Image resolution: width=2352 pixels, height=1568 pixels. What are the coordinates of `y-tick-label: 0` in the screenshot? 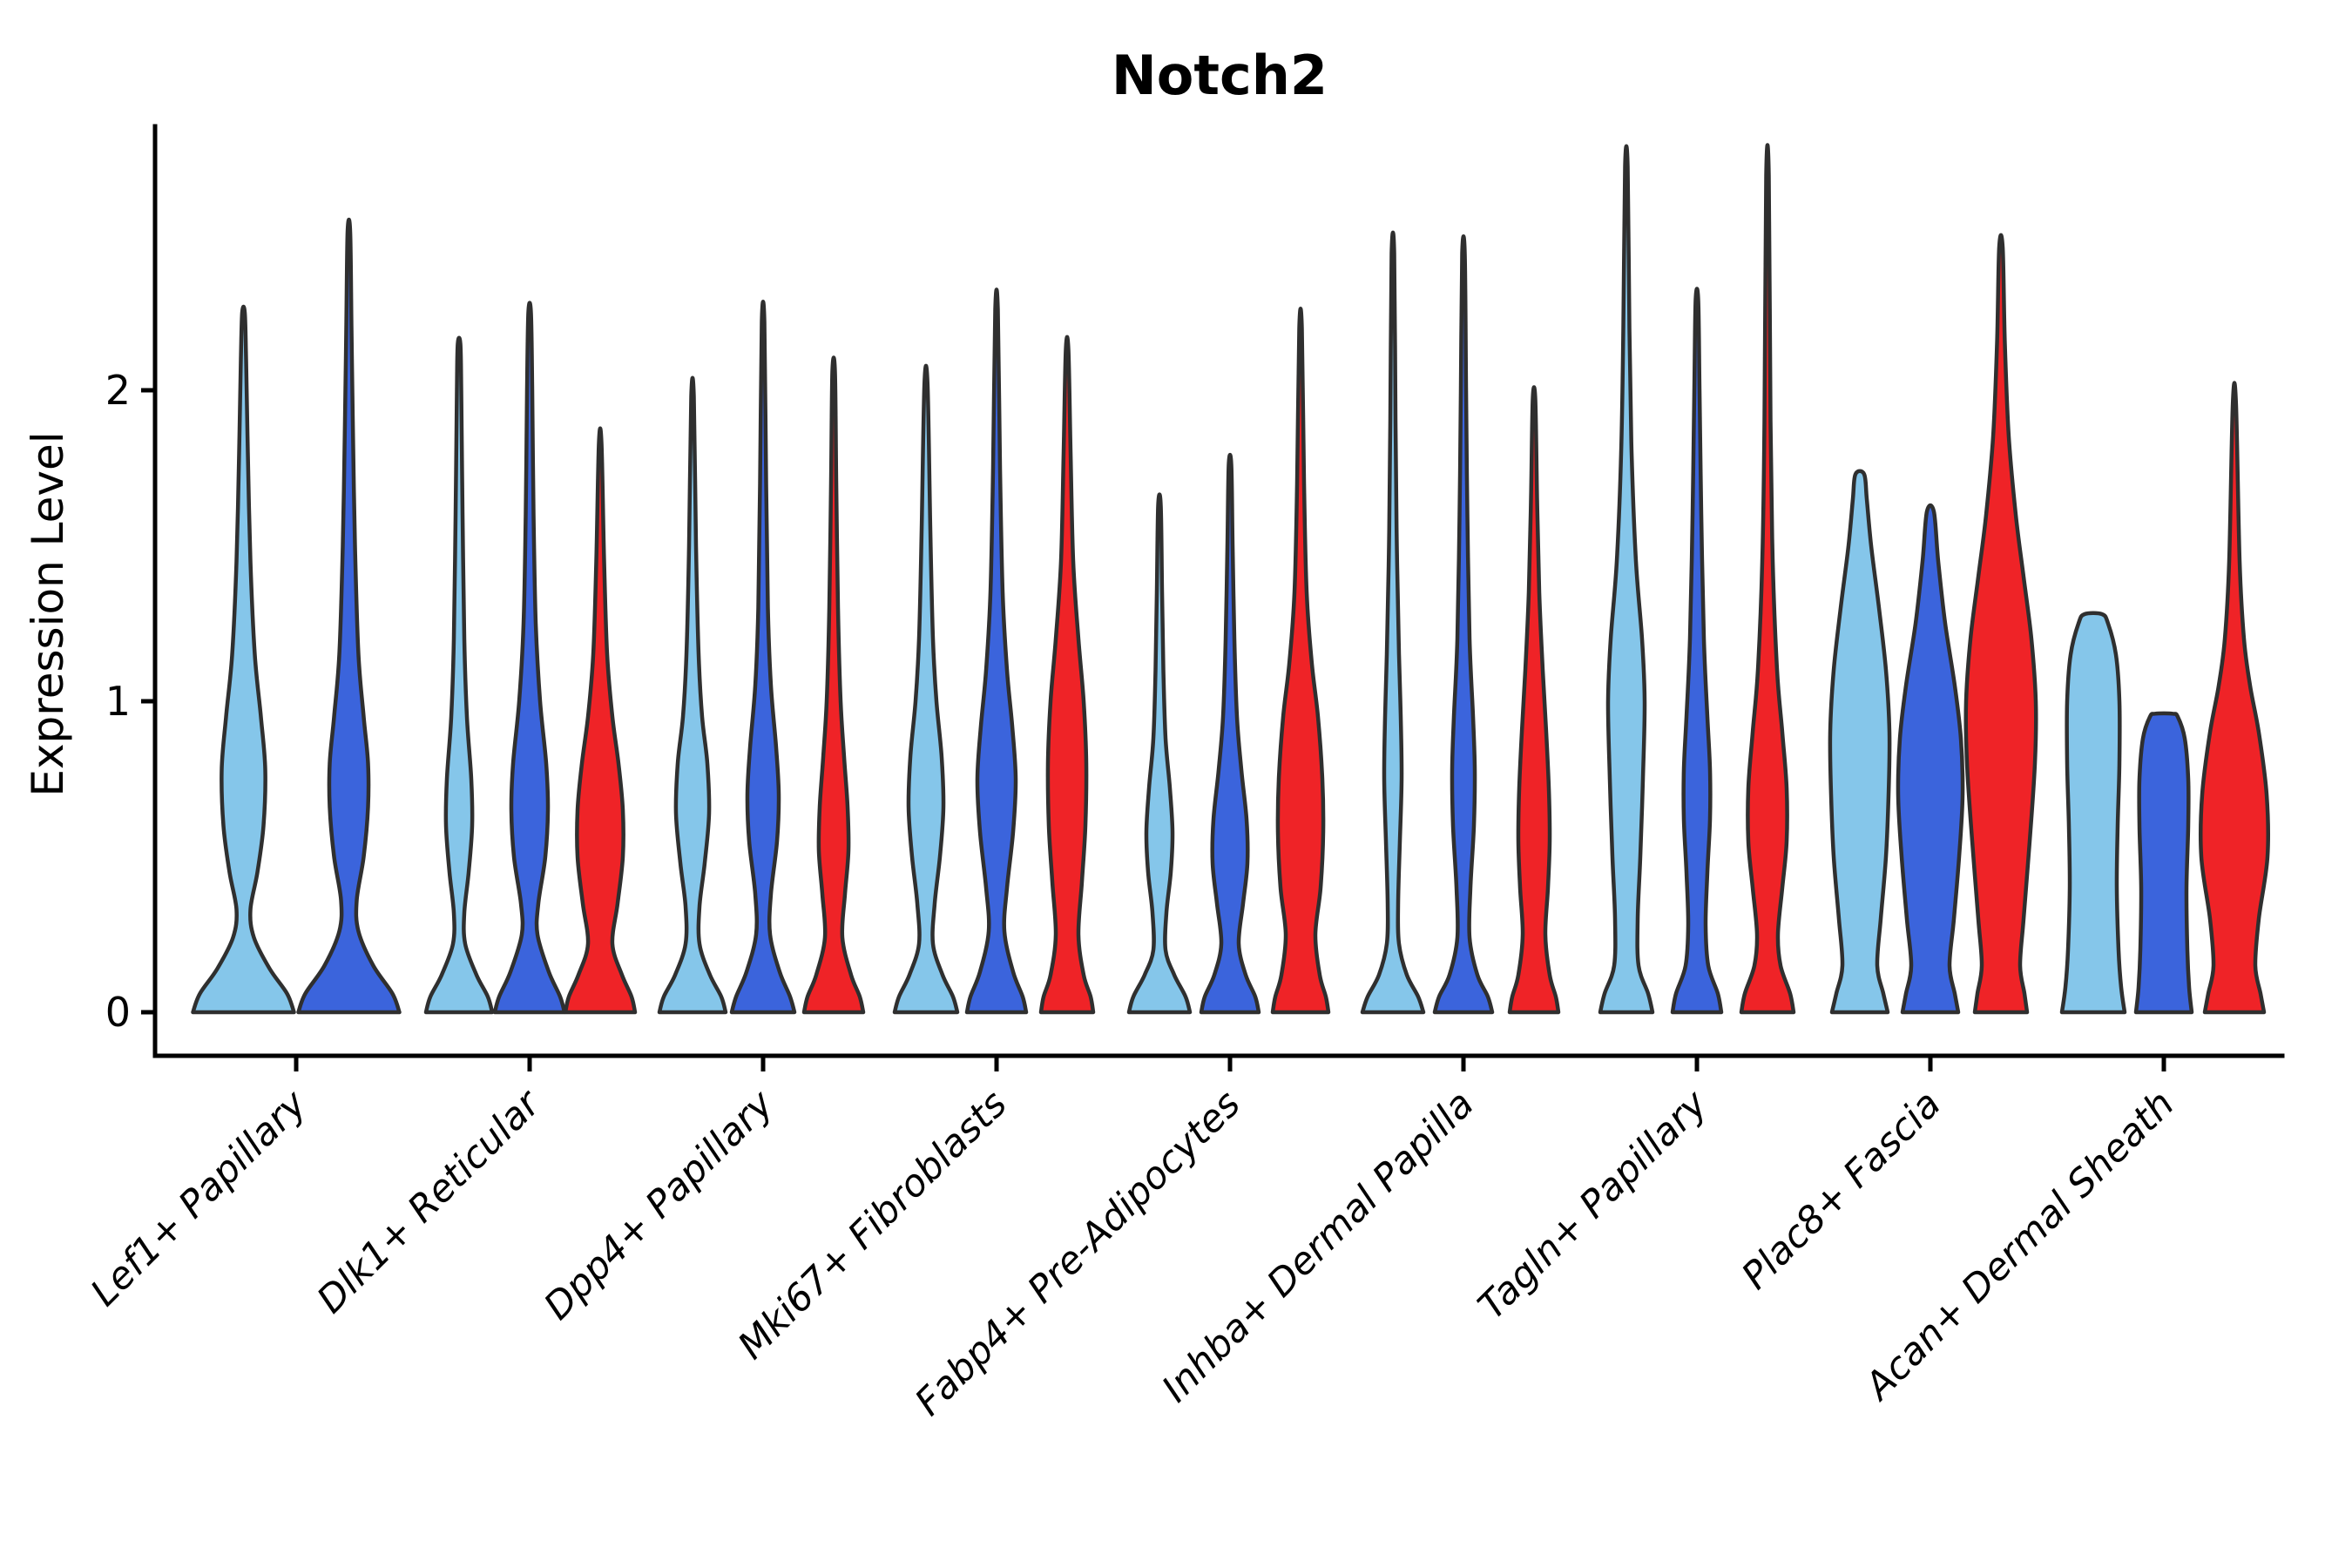 It's located at (118, 1013).